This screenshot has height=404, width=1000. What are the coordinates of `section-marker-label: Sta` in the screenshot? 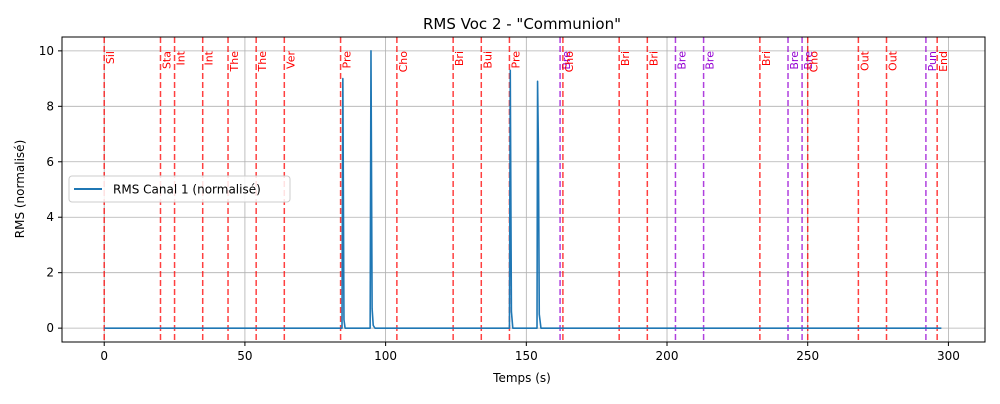 It's located at (166, 60).